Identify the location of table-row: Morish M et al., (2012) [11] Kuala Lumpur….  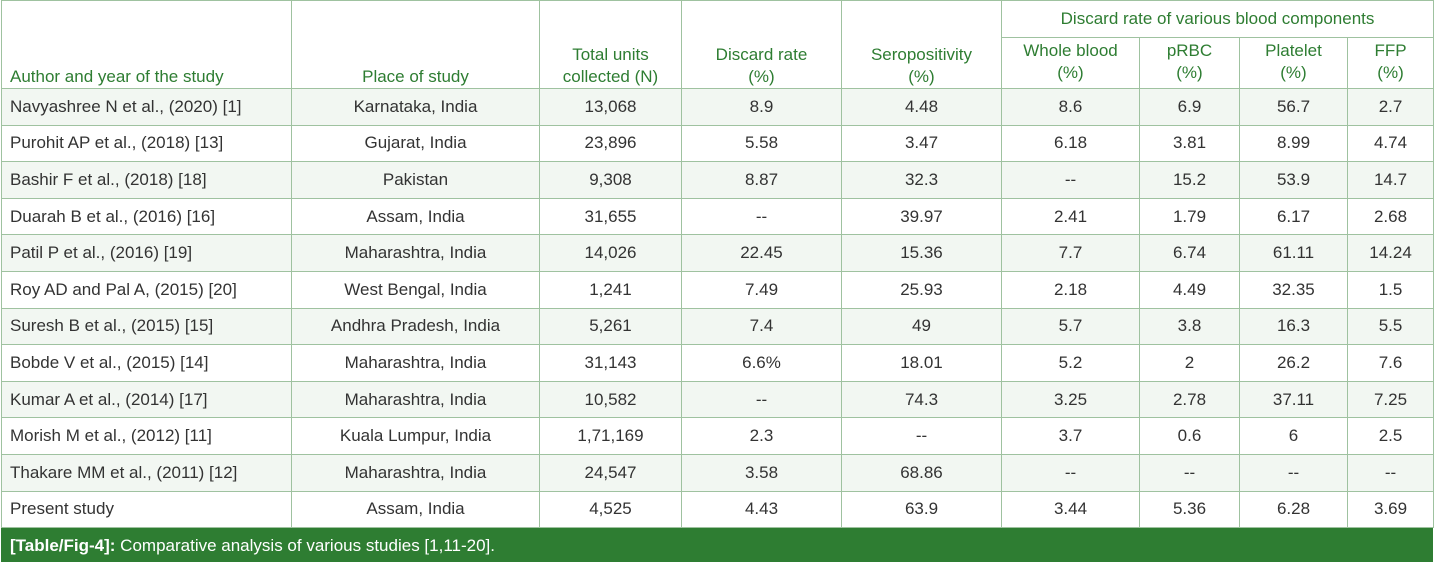
(717, 436).